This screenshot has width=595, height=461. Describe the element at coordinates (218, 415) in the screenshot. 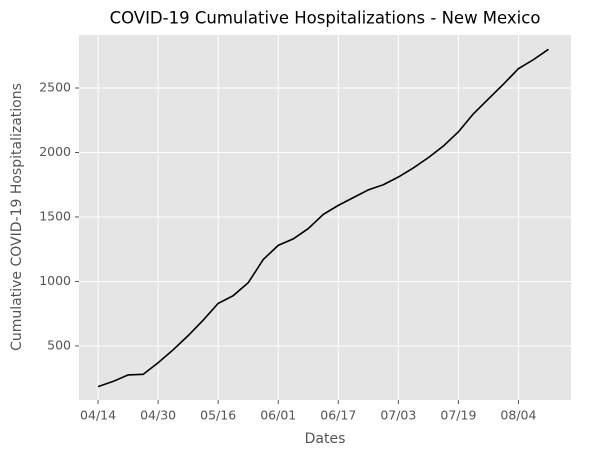

I see `x-tick-label: 05/16` at that location.